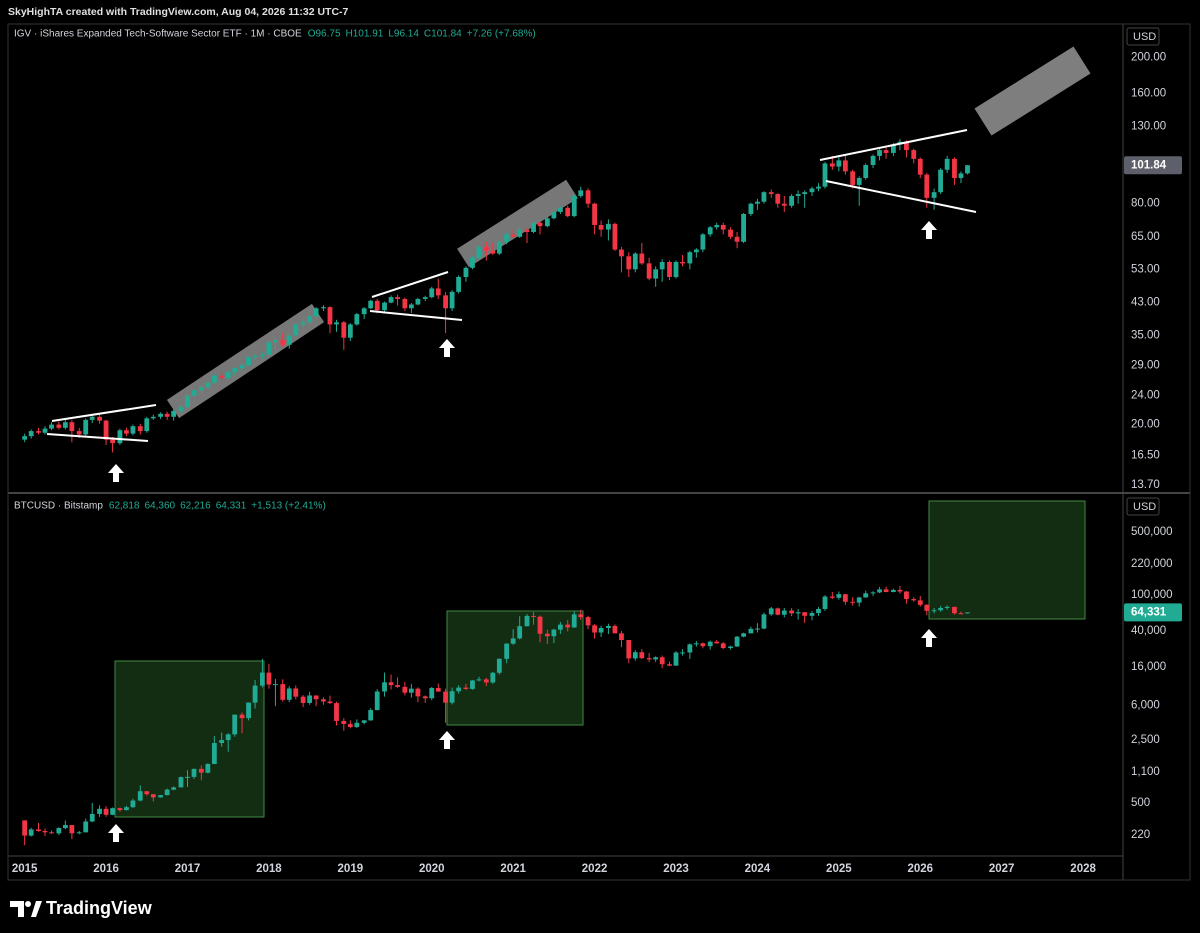 The width and height of the screenshot is (1200, 933). I want to click on quote-value: +7.26 (+7.68%), so click(501, 34).